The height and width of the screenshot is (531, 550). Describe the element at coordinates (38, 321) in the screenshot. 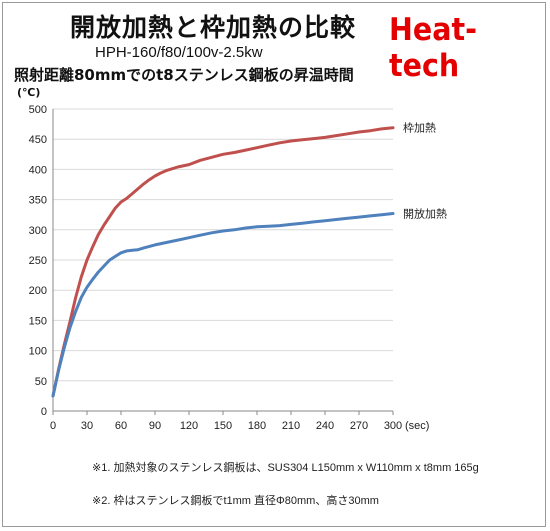

I see `y-tick-label: 150` at that location.